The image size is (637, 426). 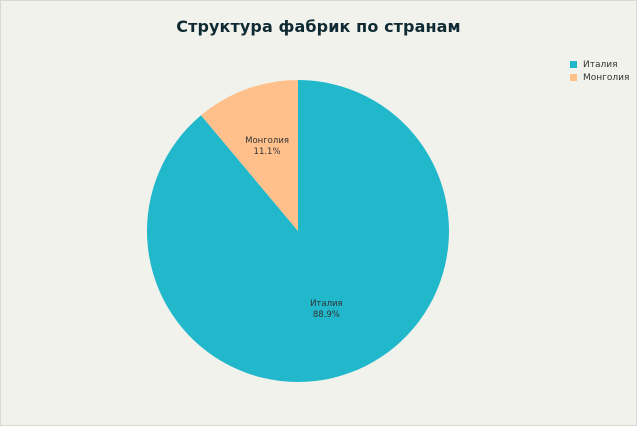 I want to click on legend-item-mongolia: Монголия, so click(x=599, y=77).